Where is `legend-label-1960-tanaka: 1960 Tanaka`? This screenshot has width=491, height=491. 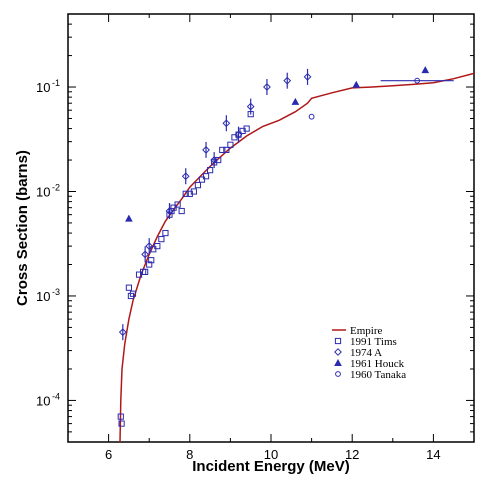
legend-label-1960-tanaka: 1960 Tanaka is located at coordinates (378, 375).